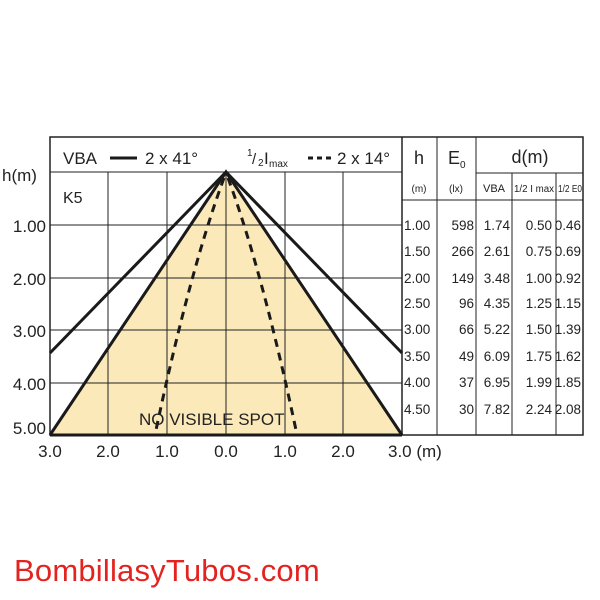 This screenshot has width=600, height=600. What do you see at coordinates (539, 356) in the screenshot?
I see `table-cell: 1.75` at bounding box center [539, 356].